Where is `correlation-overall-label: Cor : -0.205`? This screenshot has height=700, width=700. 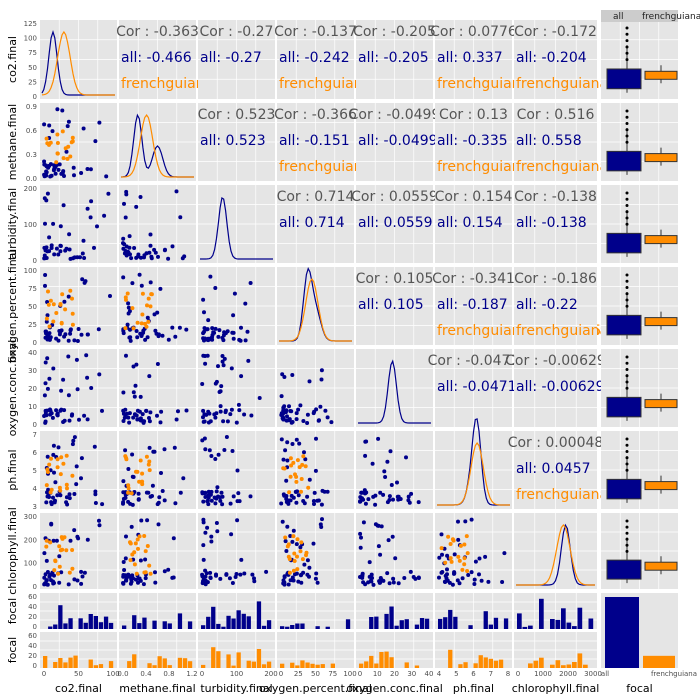
correlation-overall-label: Cor : -0.205 is located at coordinates (394, 32).